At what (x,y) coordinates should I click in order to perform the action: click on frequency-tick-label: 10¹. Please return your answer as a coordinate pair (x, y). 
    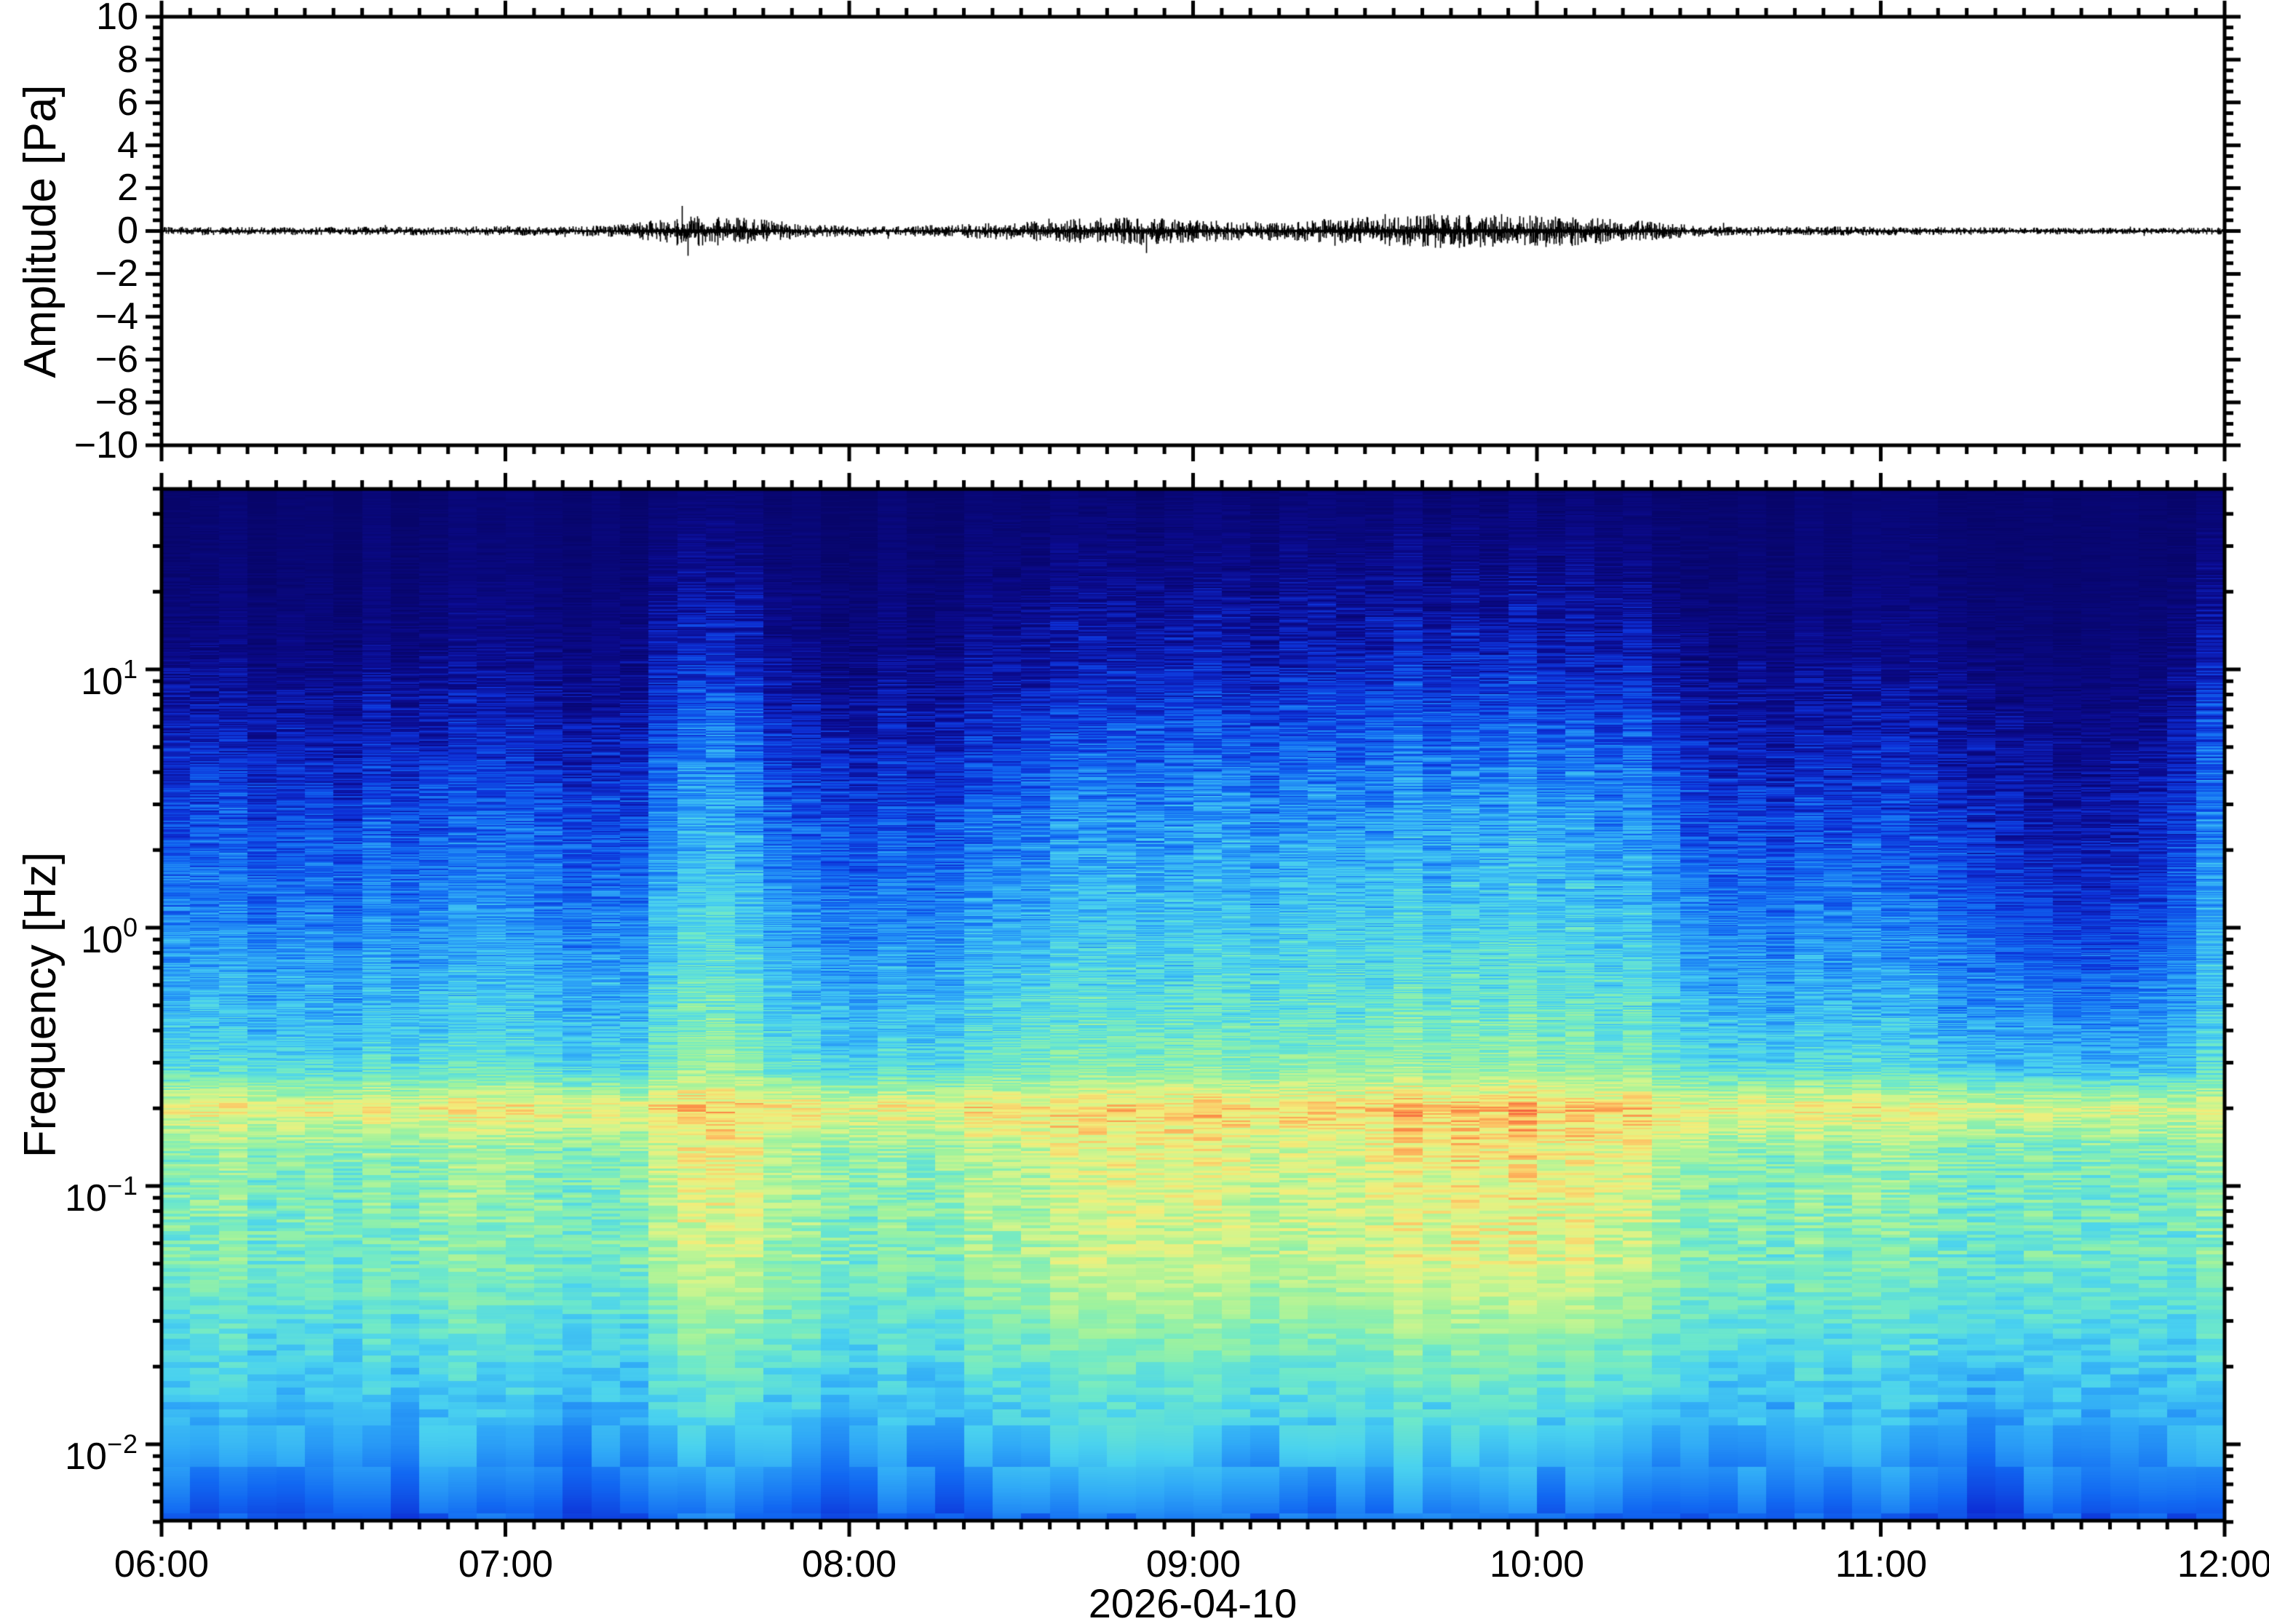
    Looking at the image, I should click on (110, 678).